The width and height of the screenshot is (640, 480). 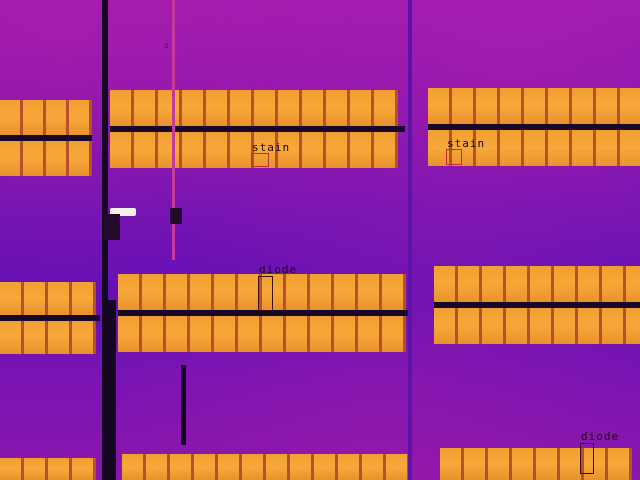 What do you see at coordinates (278, 269) in the screenshot?
I see `annotation-label-diode-1: diode` at bounding box center [278, 269].